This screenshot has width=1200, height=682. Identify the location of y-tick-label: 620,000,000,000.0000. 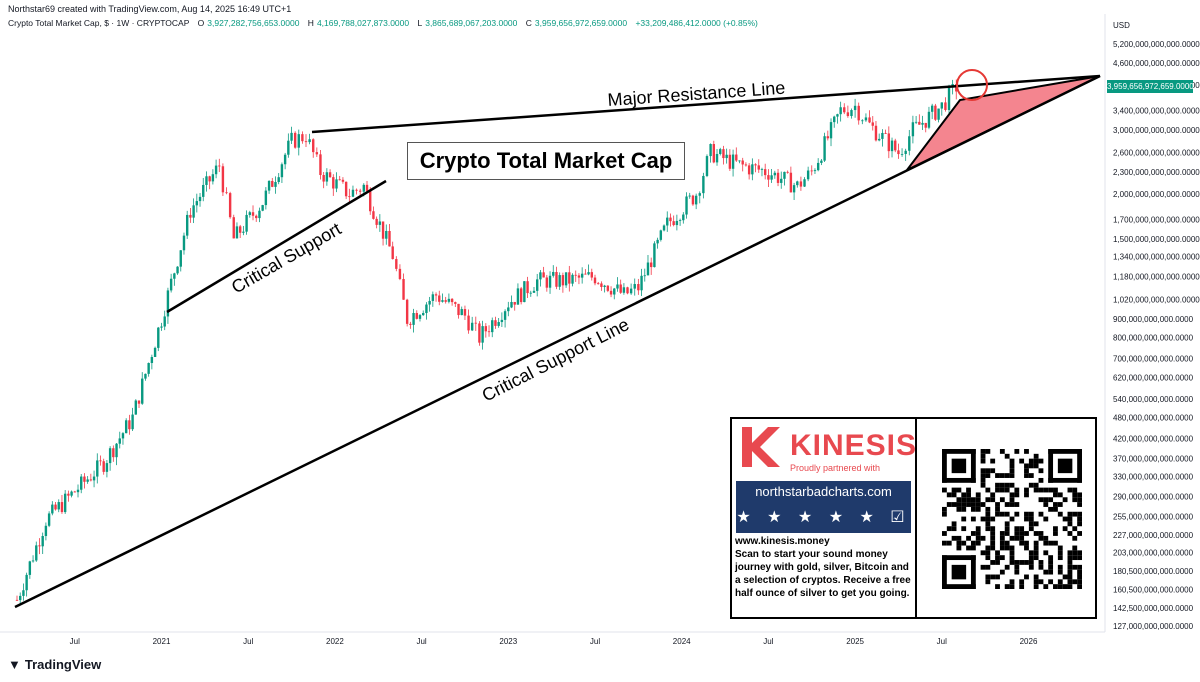
(1153, 377).